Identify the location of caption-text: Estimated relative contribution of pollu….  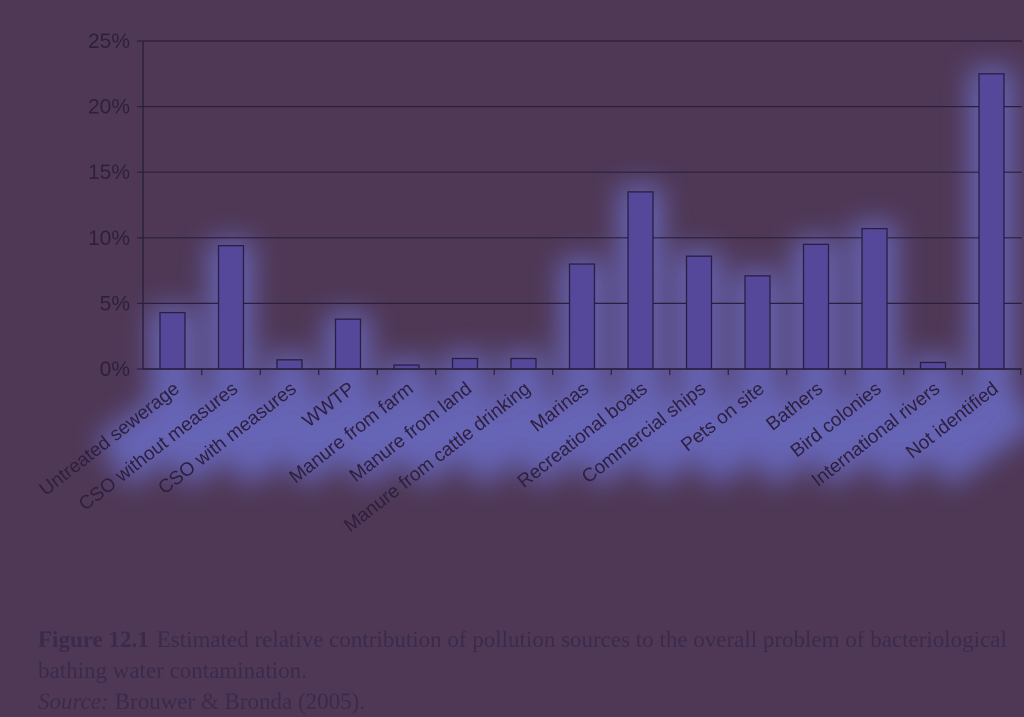
(522, 655).